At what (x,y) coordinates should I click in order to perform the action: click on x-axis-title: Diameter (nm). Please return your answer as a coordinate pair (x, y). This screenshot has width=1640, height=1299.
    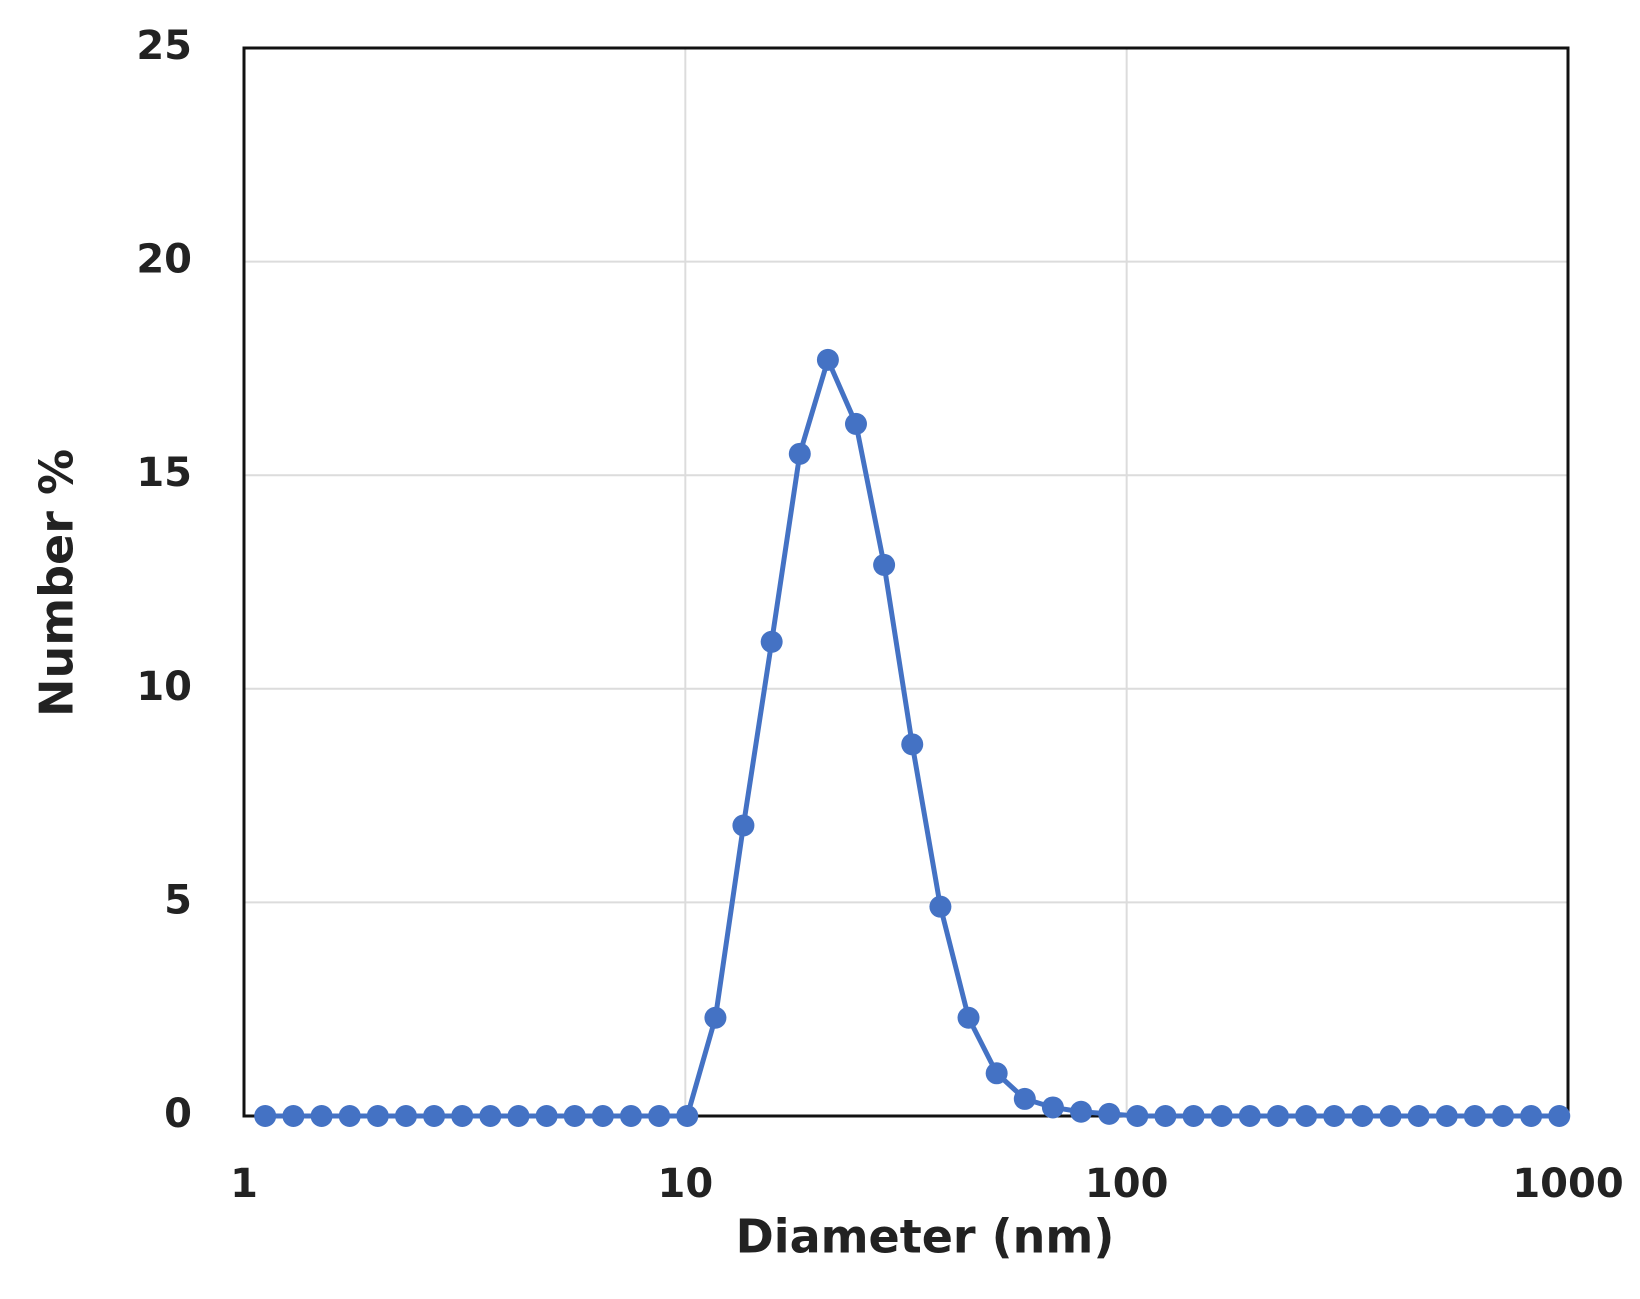
    Looking at the image, I should click on (925, 1237).